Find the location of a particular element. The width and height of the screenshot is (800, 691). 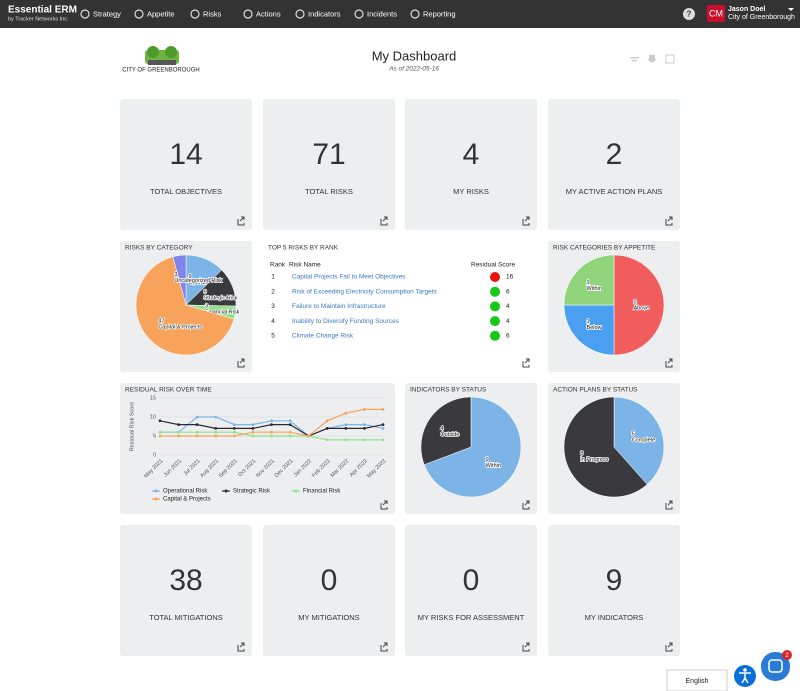

kpi-value: 38 is located at coordinates (185, 580).